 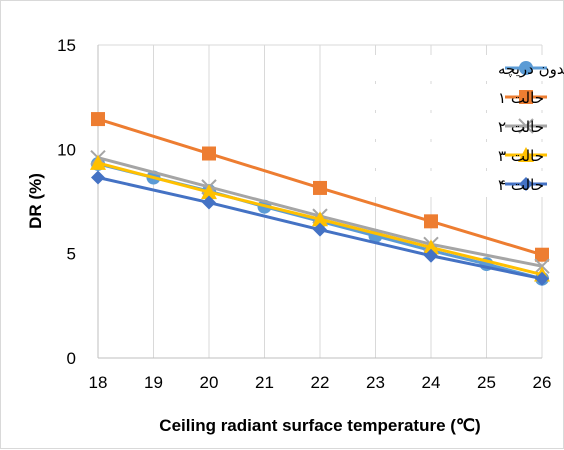 What do you see at coordinates (431, 382) in the screenshot?
I see `x-tick-label: 24` at bounding box center [431, 382].